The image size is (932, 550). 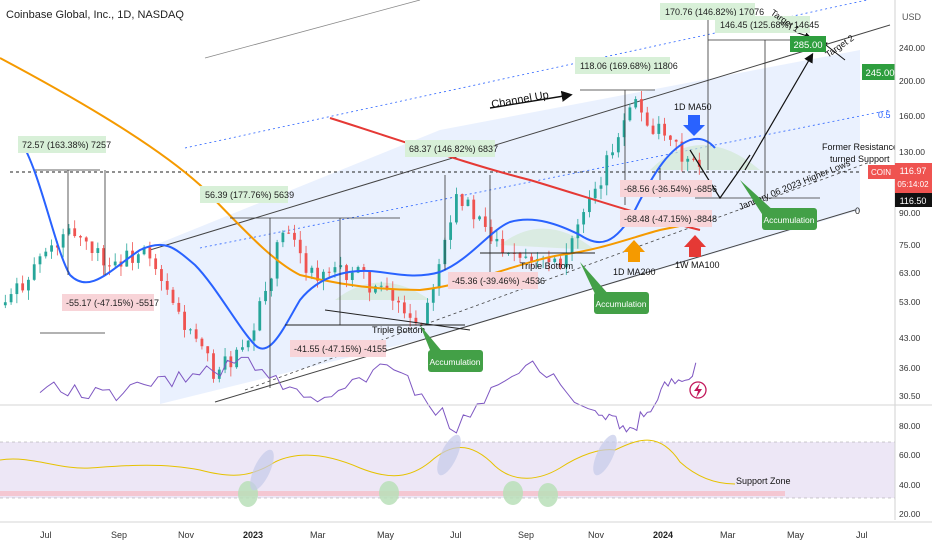 What do you see at coordinates (788, 220) in the screenshot?
I see `accumulation-text-3: Accumulation` at bounding box center [788, 220].